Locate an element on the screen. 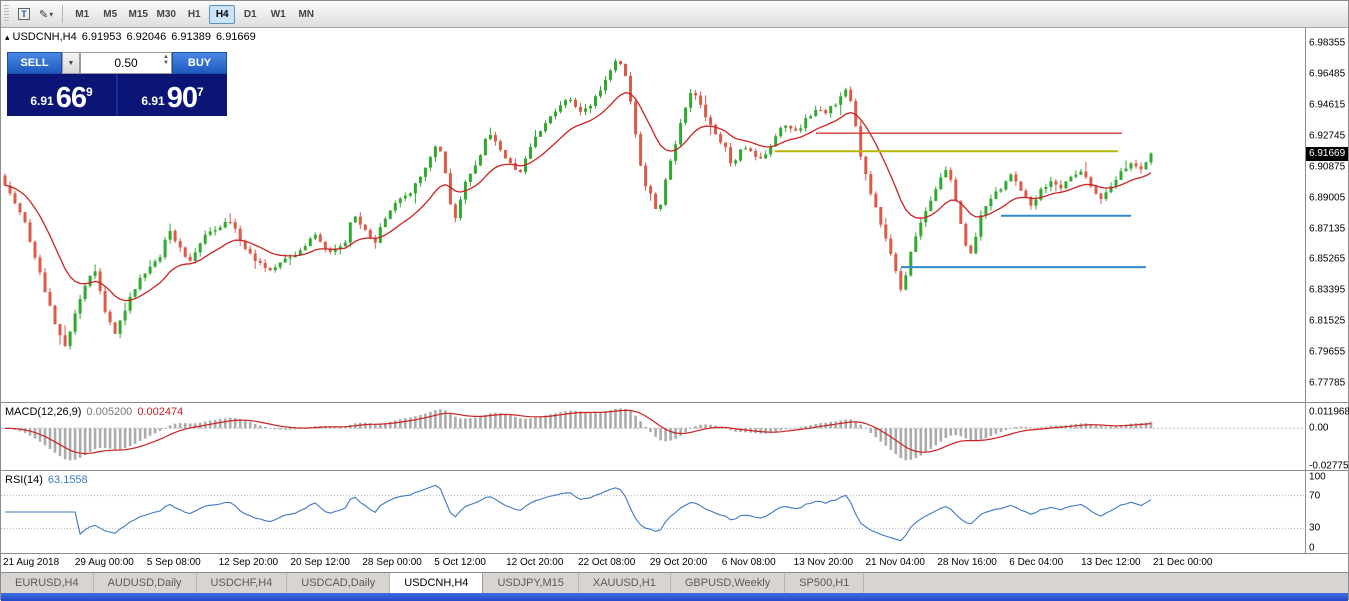  sell-button: SELL is located at coordinates (34, 63).